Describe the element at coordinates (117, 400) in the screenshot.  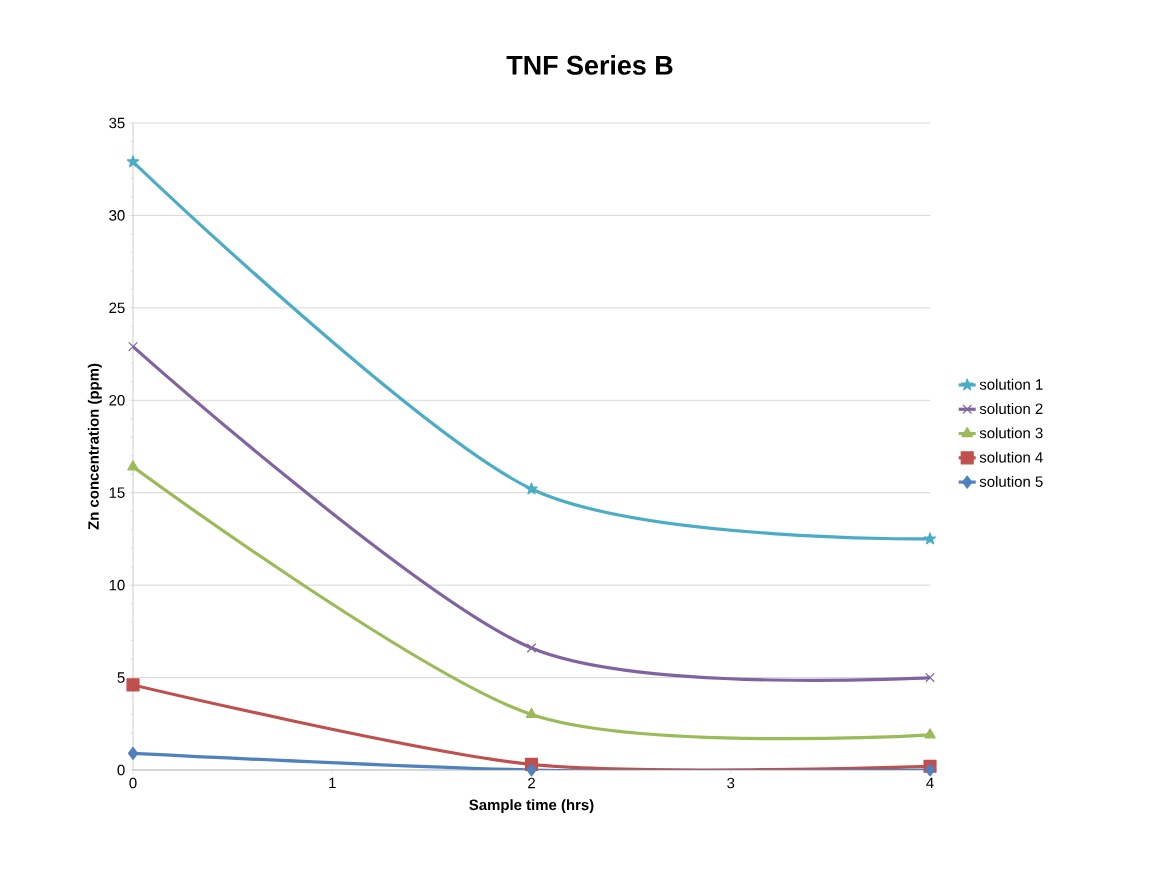
I see `y-tick-label: 20` at that location.